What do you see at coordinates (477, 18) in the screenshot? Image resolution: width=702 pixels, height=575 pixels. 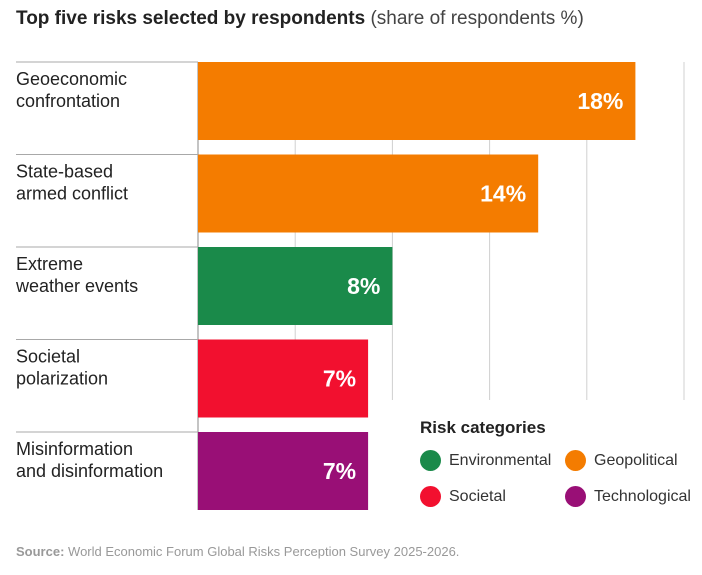 I see `chart-title-sub: (share of respondents %)` at bounding box center [477, 18].